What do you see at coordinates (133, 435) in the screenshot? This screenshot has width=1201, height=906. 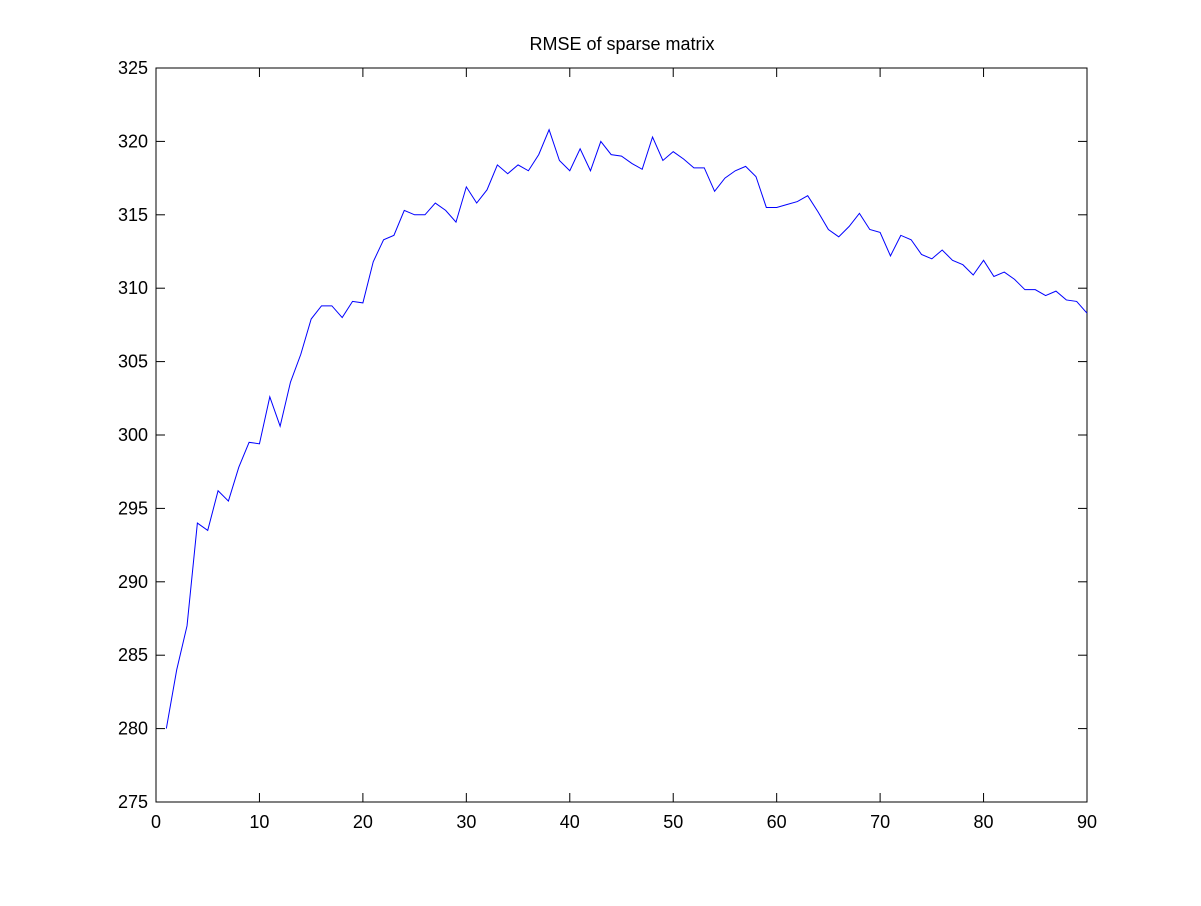 I see `y-tick-label: 300` at bounding box center [133, 435].